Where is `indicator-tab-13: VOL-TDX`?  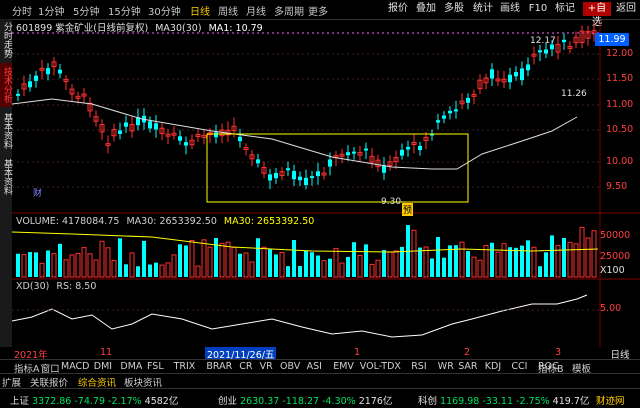 indicator-tab-13: VOL-TDX is located at coordinates (380, 366).